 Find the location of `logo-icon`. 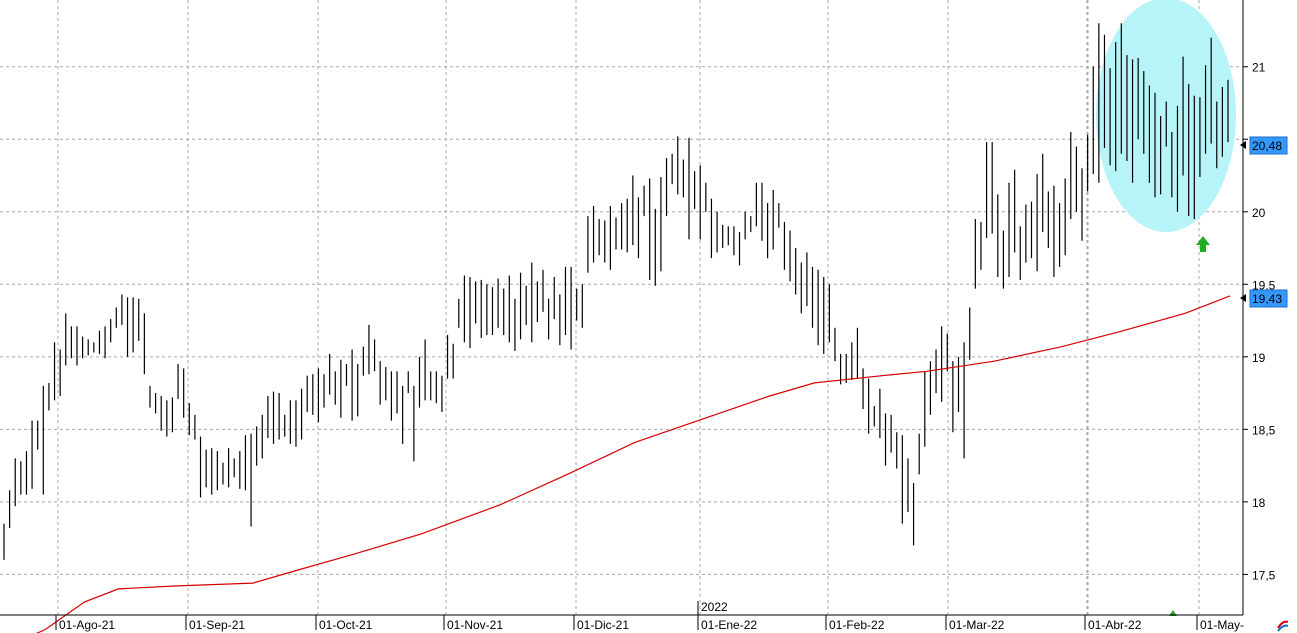

logo-icon is located at coordinates (1282, 625).